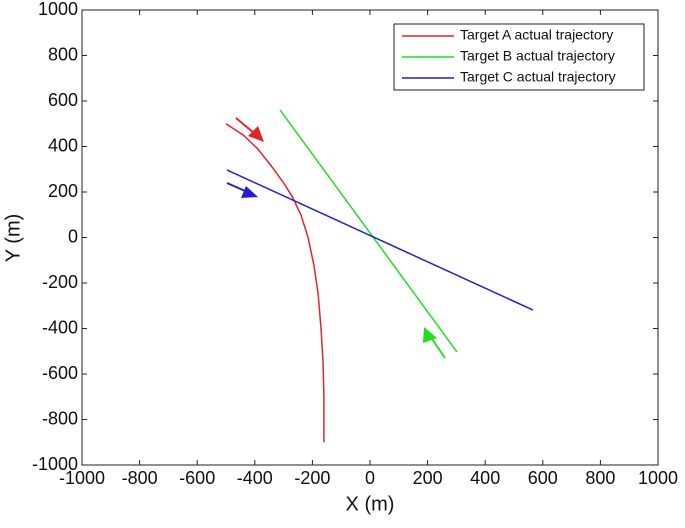 Image resolution: width=685 pixels, height=528 pixels. What do you see at coordinates (13, 238) in the screenshot?
I see `y-axis-label: Y (m)` at bounding box center [13, 238].